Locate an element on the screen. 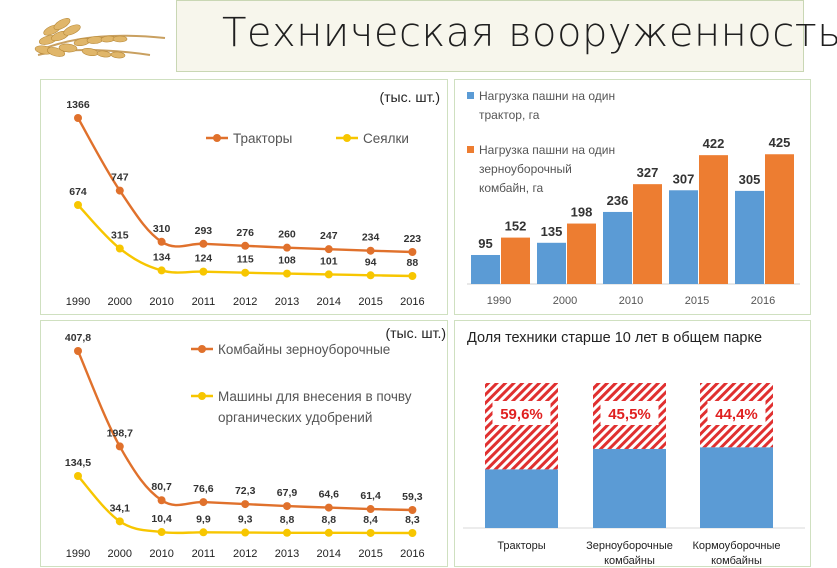 The image size is (837, 568). legend-label: трактор, га is located at coordinates (509, 115).